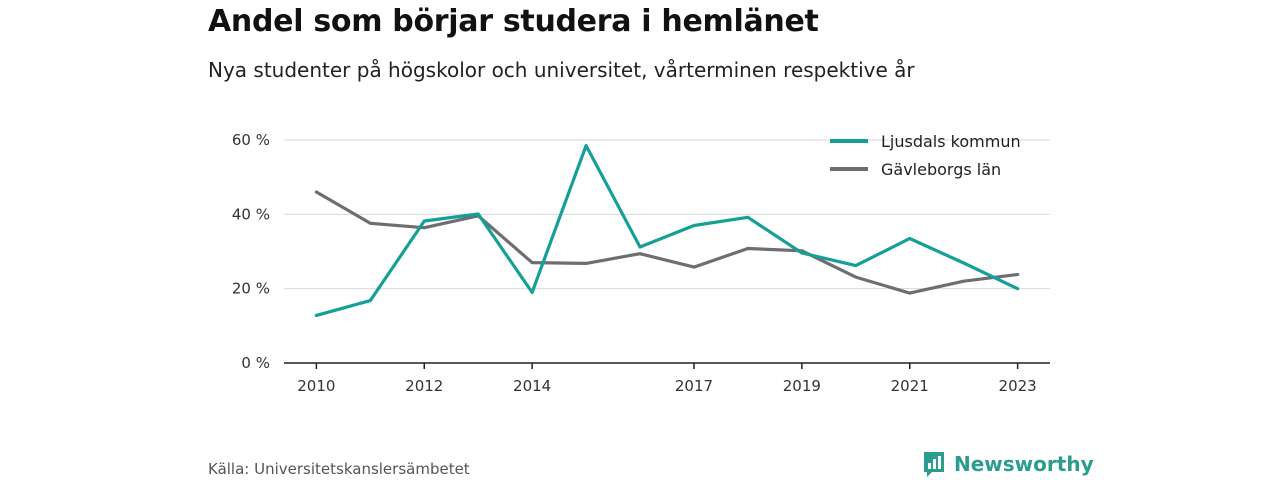 Image resolution: width=1280 pixels, height=480 pixels. I want to click on x-tick-label: 2010, so click(316, 386).